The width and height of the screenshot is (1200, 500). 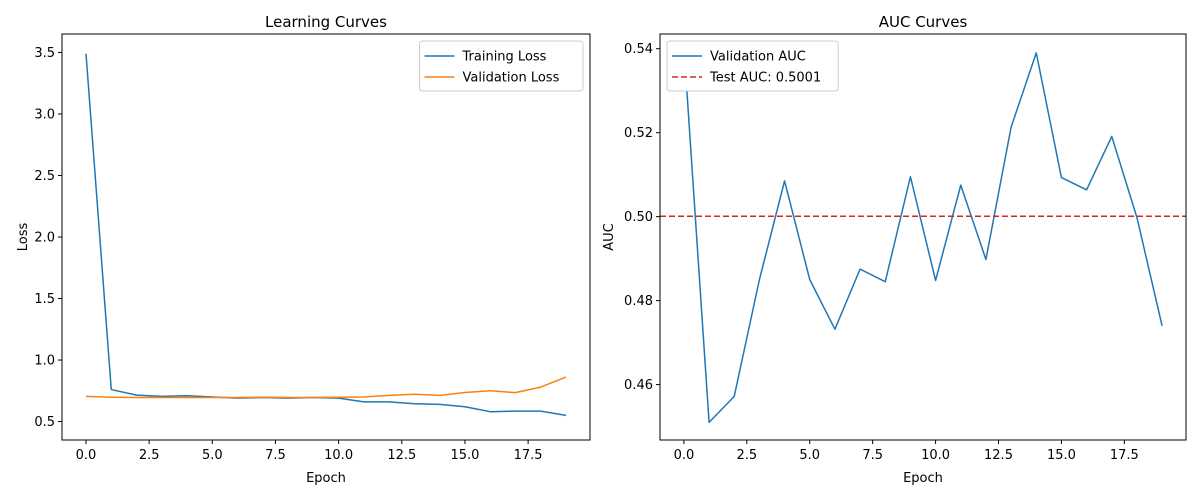 I want to click on legend: Validation AUC Test AUC: 0.5001, so click(x=752, y=66).